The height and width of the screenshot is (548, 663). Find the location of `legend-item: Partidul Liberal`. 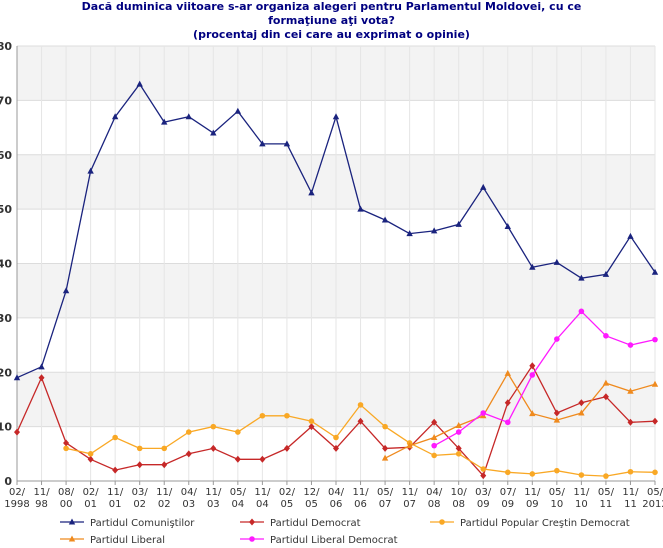

legend-item: Partidul Liberal is located at coordinates (112, 540).